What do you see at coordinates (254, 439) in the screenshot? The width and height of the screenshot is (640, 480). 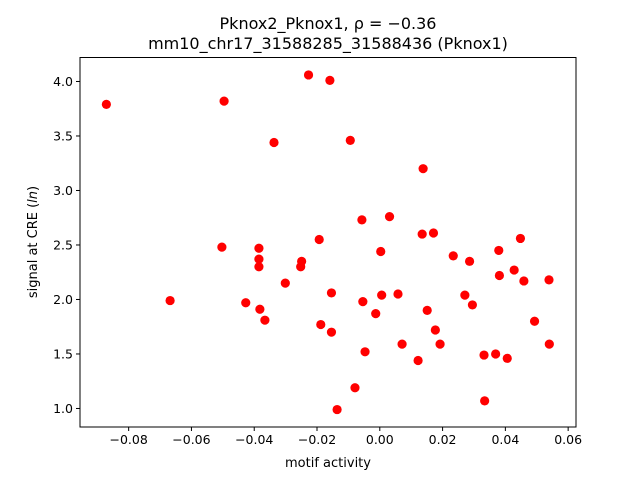 I see `x-tick-label: −0.04` at bounding box center [254, 439].